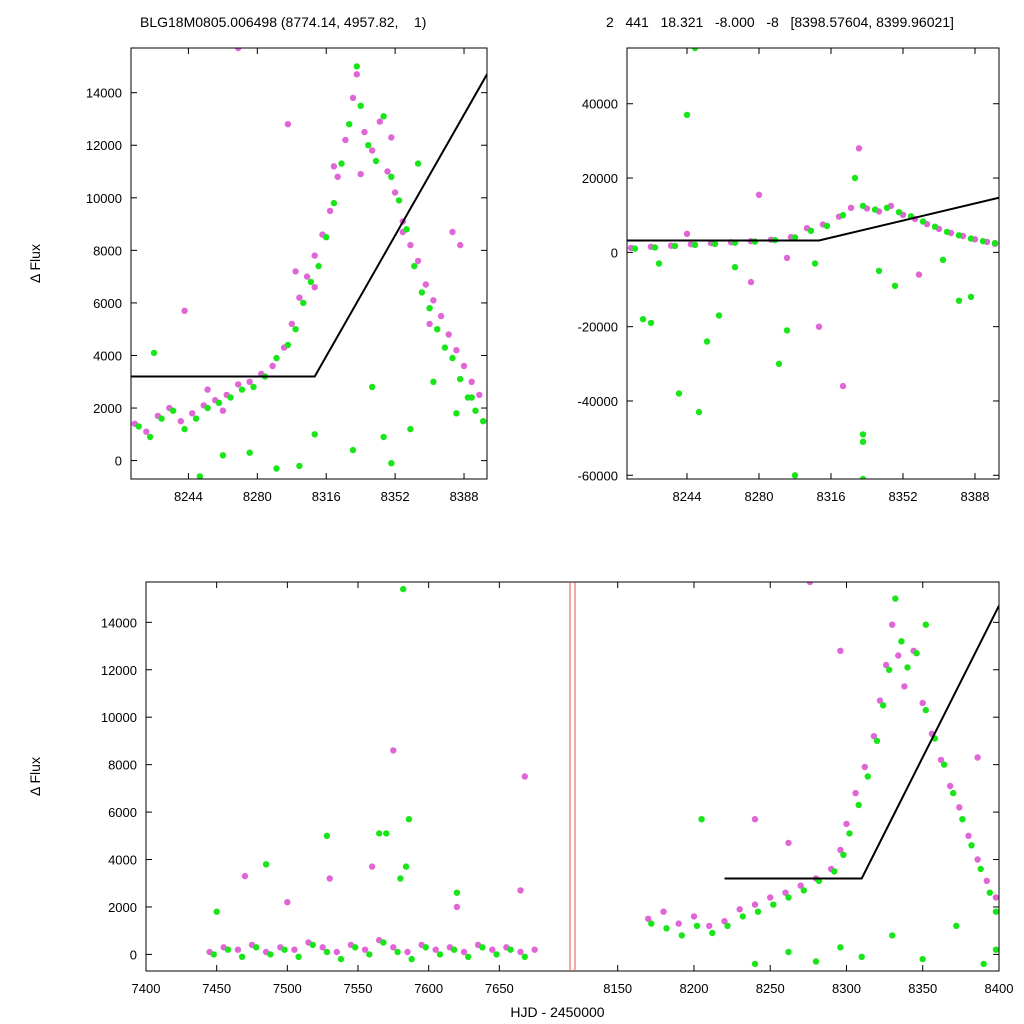  Describe the element at coordinates (118, 461) in the screenshot. I see `y-tick-label: 0` at that location.